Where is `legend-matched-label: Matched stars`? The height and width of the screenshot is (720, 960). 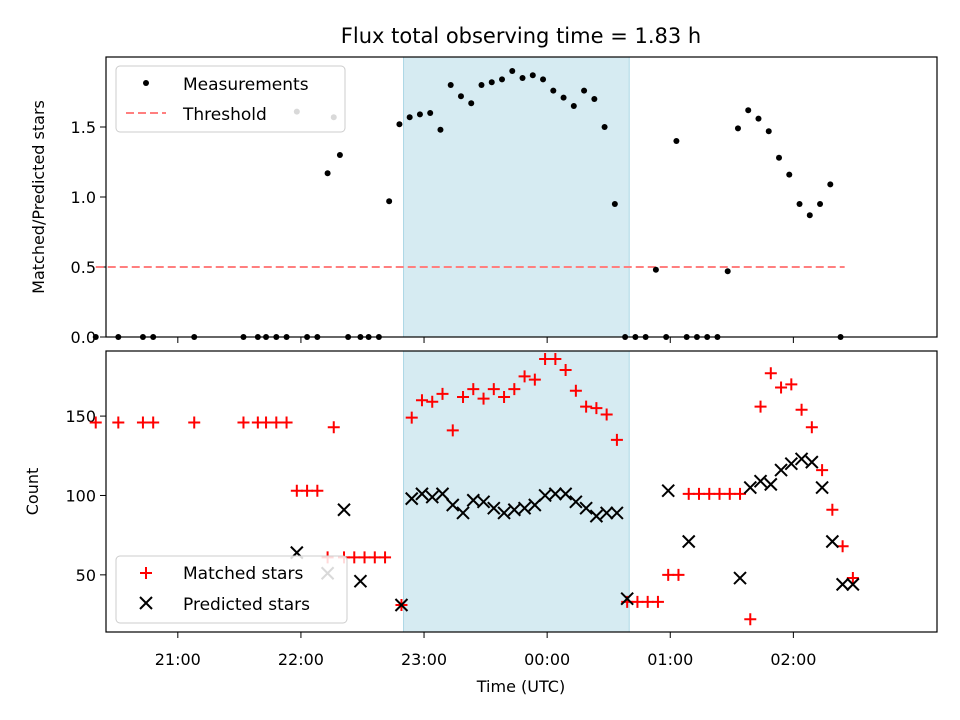 legend-matched-label: Matched stars is located at coordinates (243, 574).